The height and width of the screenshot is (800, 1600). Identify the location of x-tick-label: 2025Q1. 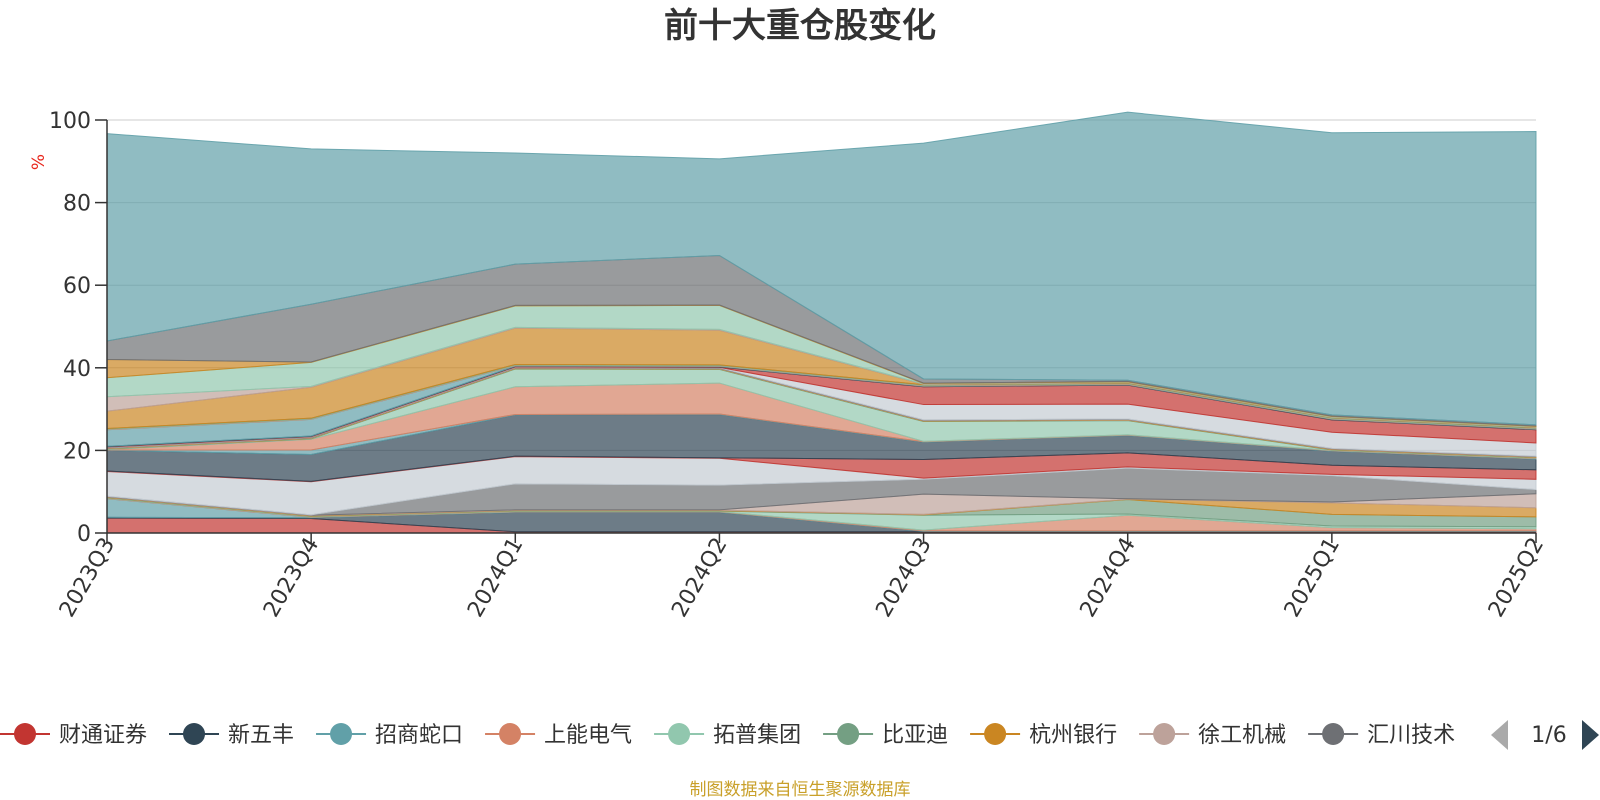
(1312, 578).